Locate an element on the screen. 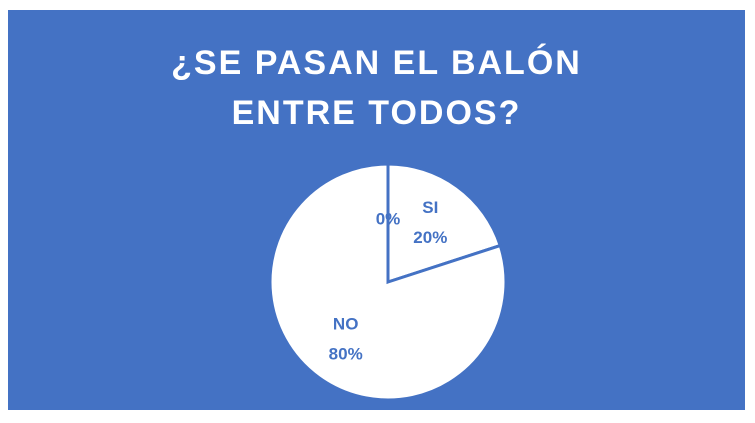  chart-title: ¿SE PASAN EL BALÓN ENTRE TODOS? is located at coordinates (376, 88).